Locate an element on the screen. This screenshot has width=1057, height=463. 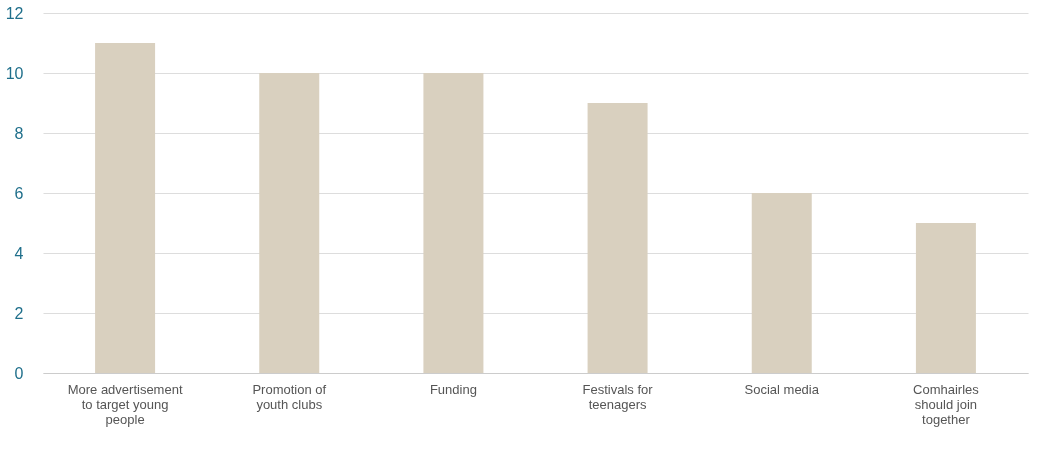
y-tick-label: 10 is located at coordinates (14, 73).